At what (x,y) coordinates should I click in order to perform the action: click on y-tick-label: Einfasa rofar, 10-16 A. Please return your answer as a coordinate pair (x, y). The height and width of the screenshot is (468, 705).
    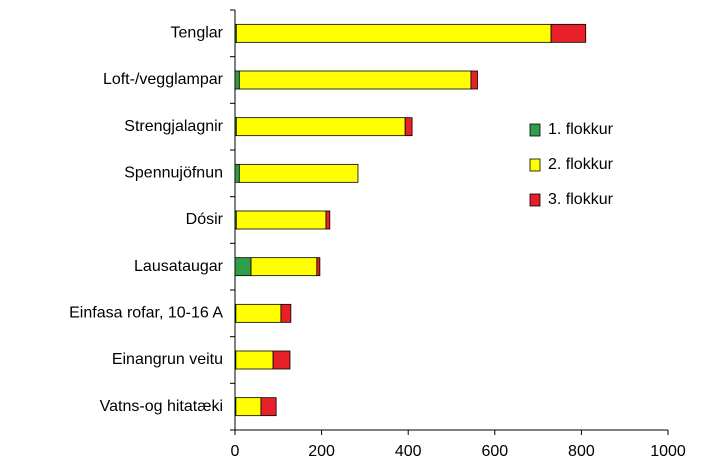
    Looking at the image, I should click on (146, 313).